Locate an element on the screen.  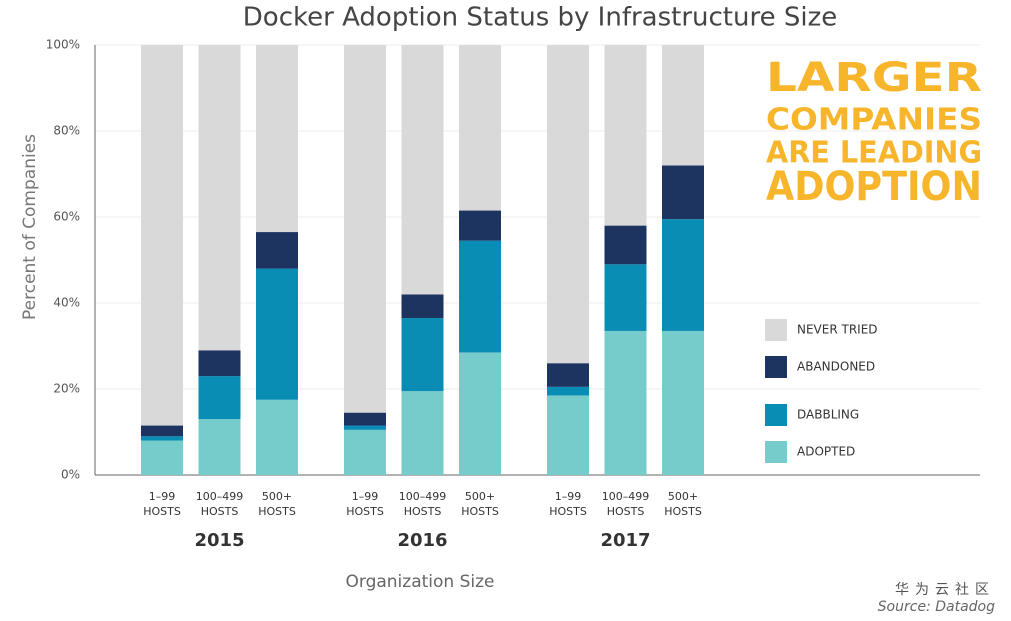
annotation: ARE LEADING is located at coordinates (874, 153).